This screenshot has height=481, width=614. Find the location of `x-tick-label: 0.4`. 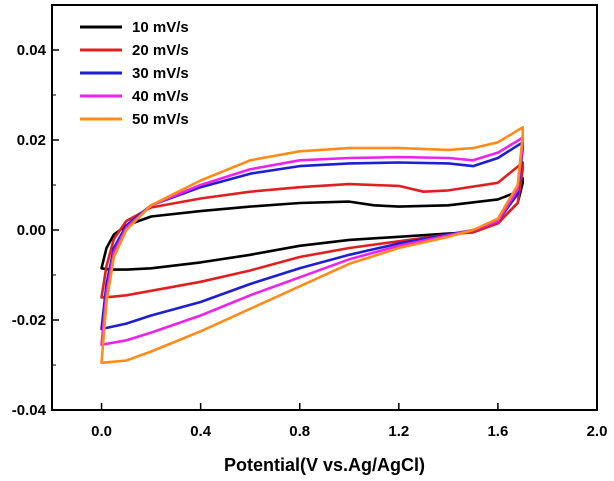

x-tick-label: 0.4 is located at coordinates (201, 431).